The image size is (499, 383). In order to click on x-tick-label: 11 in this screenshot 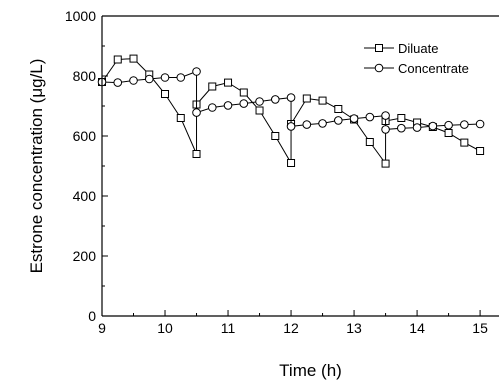, I will do `click(228, 328)`.